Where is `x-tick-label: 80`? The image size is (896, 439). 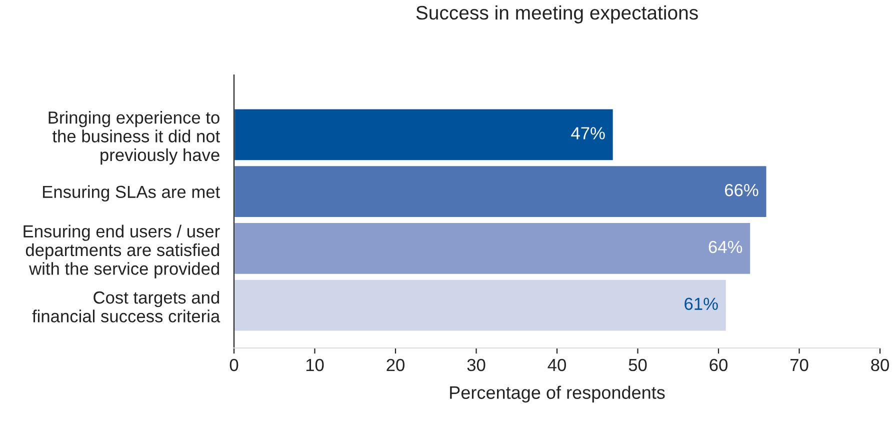
x-tick-label: 80 is located at coordinates (880, 365).